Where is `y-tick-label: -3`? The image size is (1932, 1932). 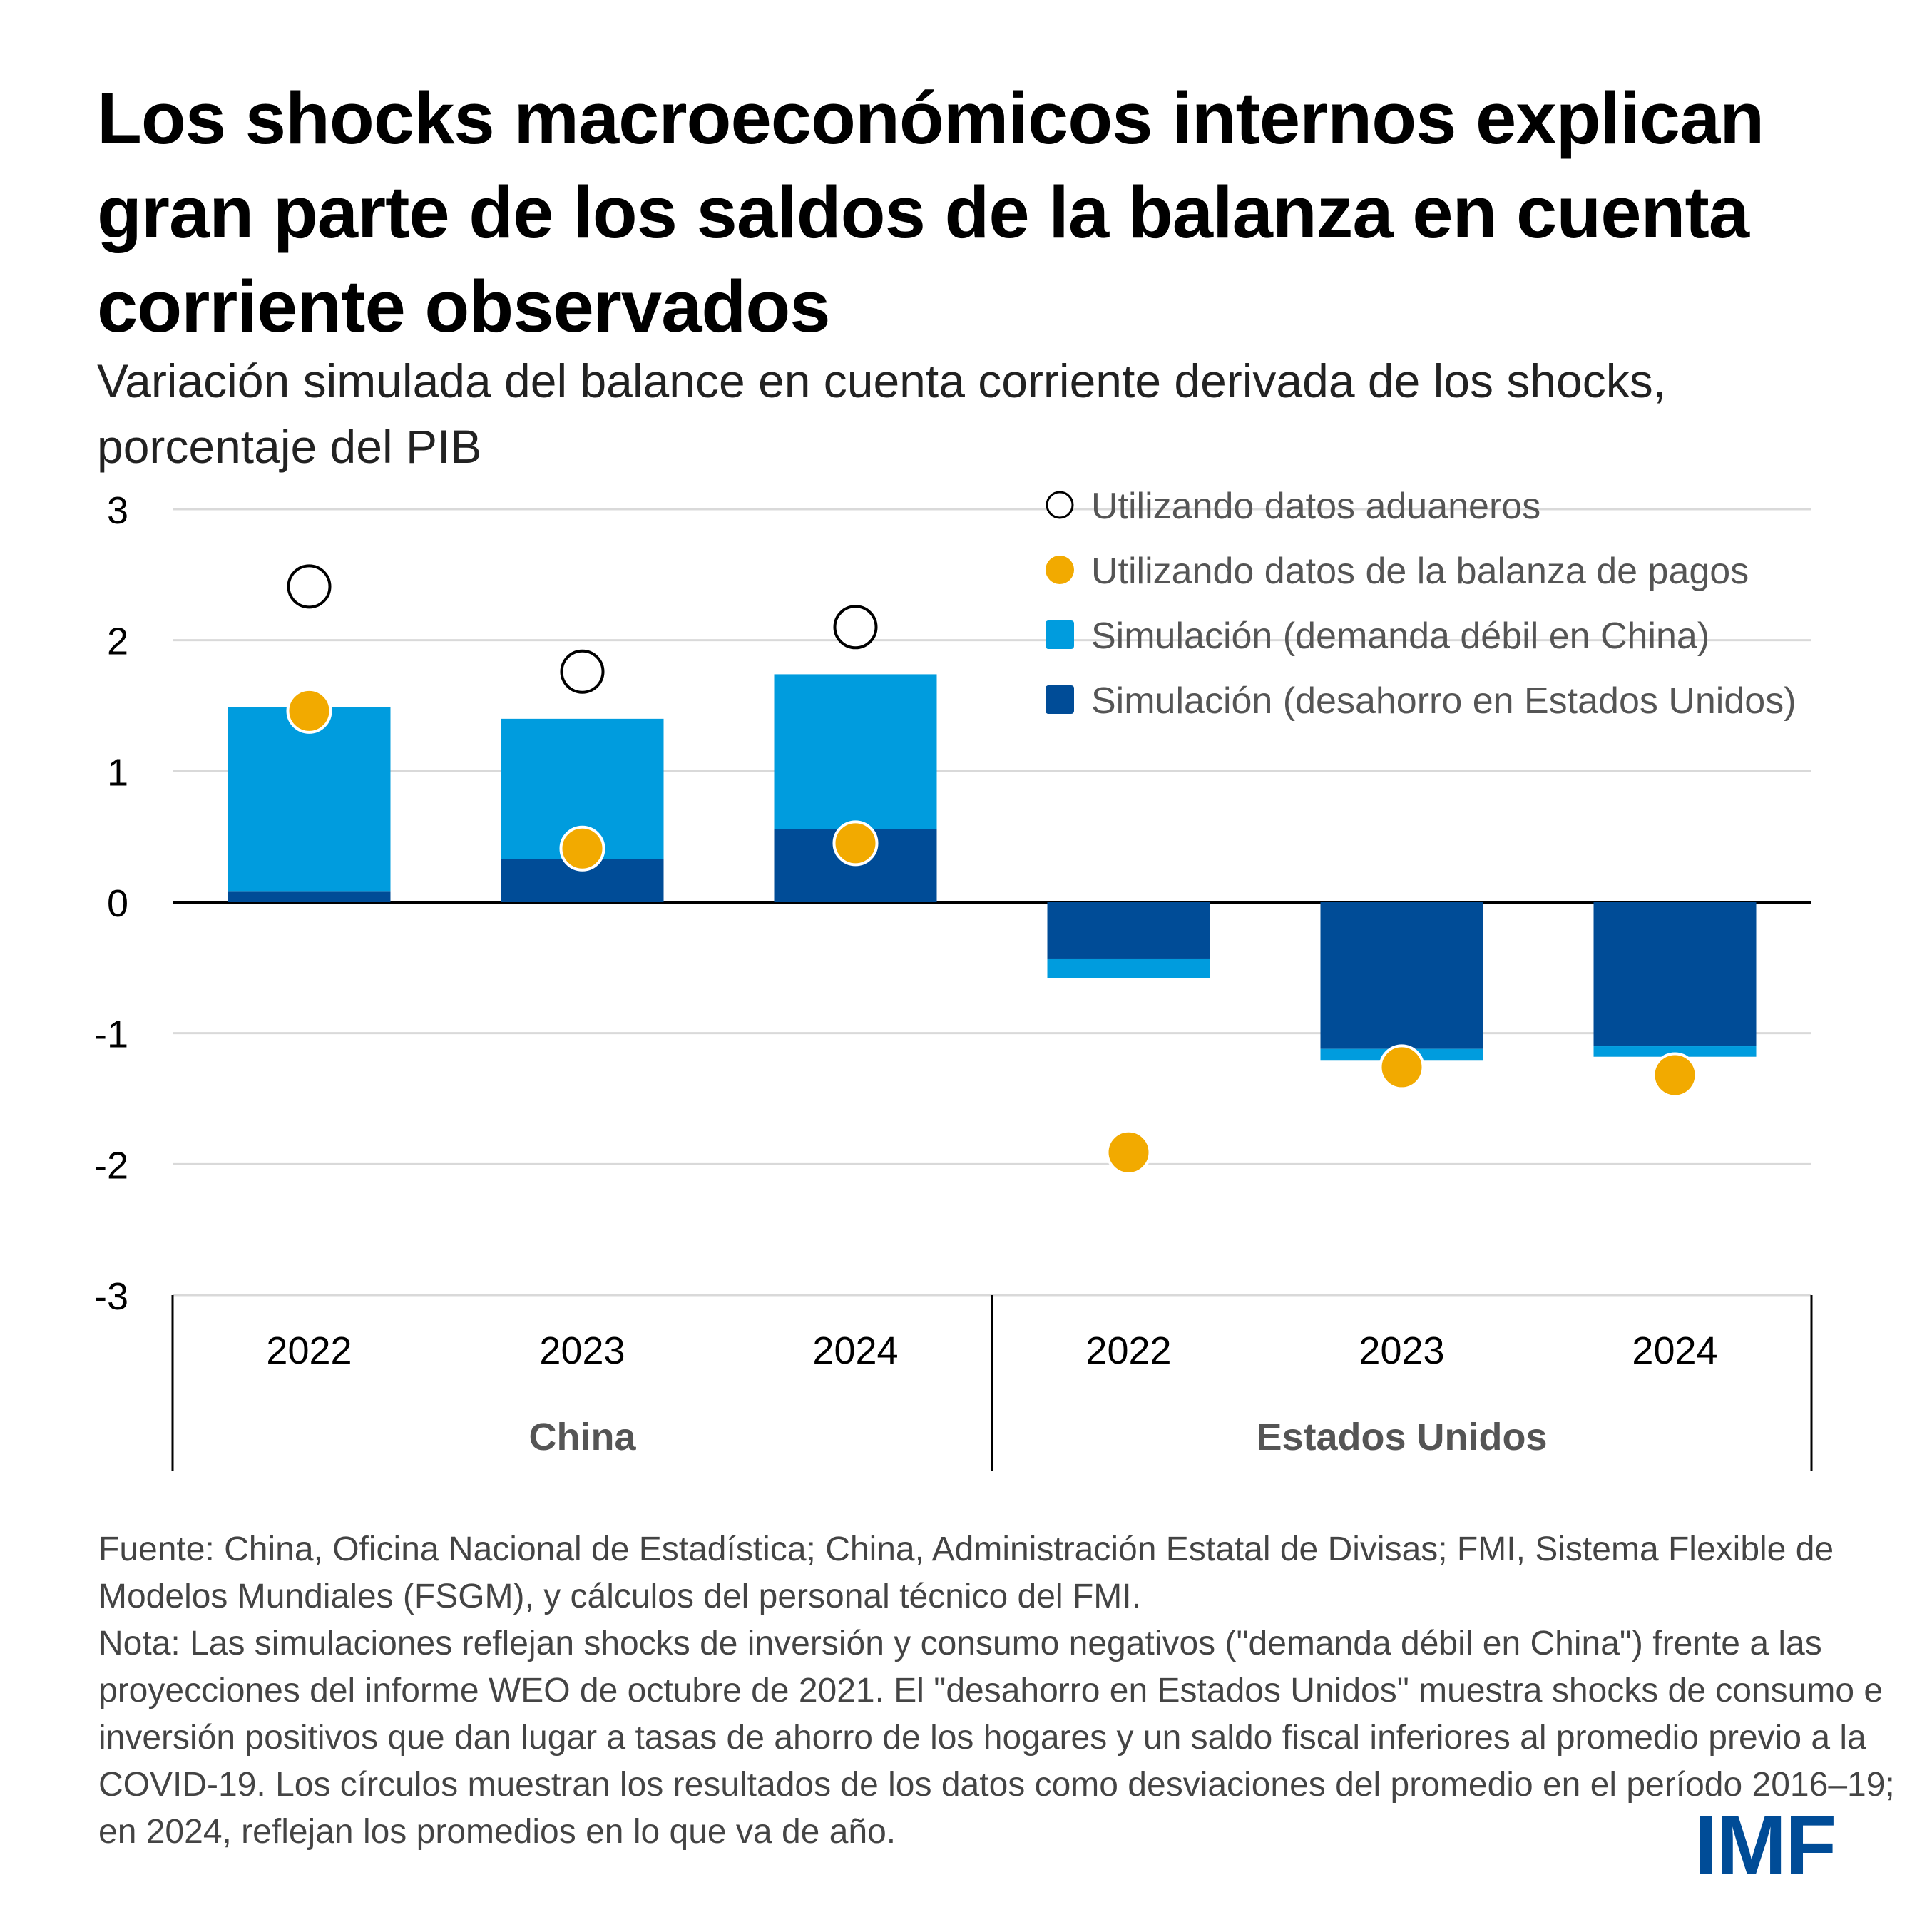 y-tick-label: -3 is located at coordinates (111, 1296).